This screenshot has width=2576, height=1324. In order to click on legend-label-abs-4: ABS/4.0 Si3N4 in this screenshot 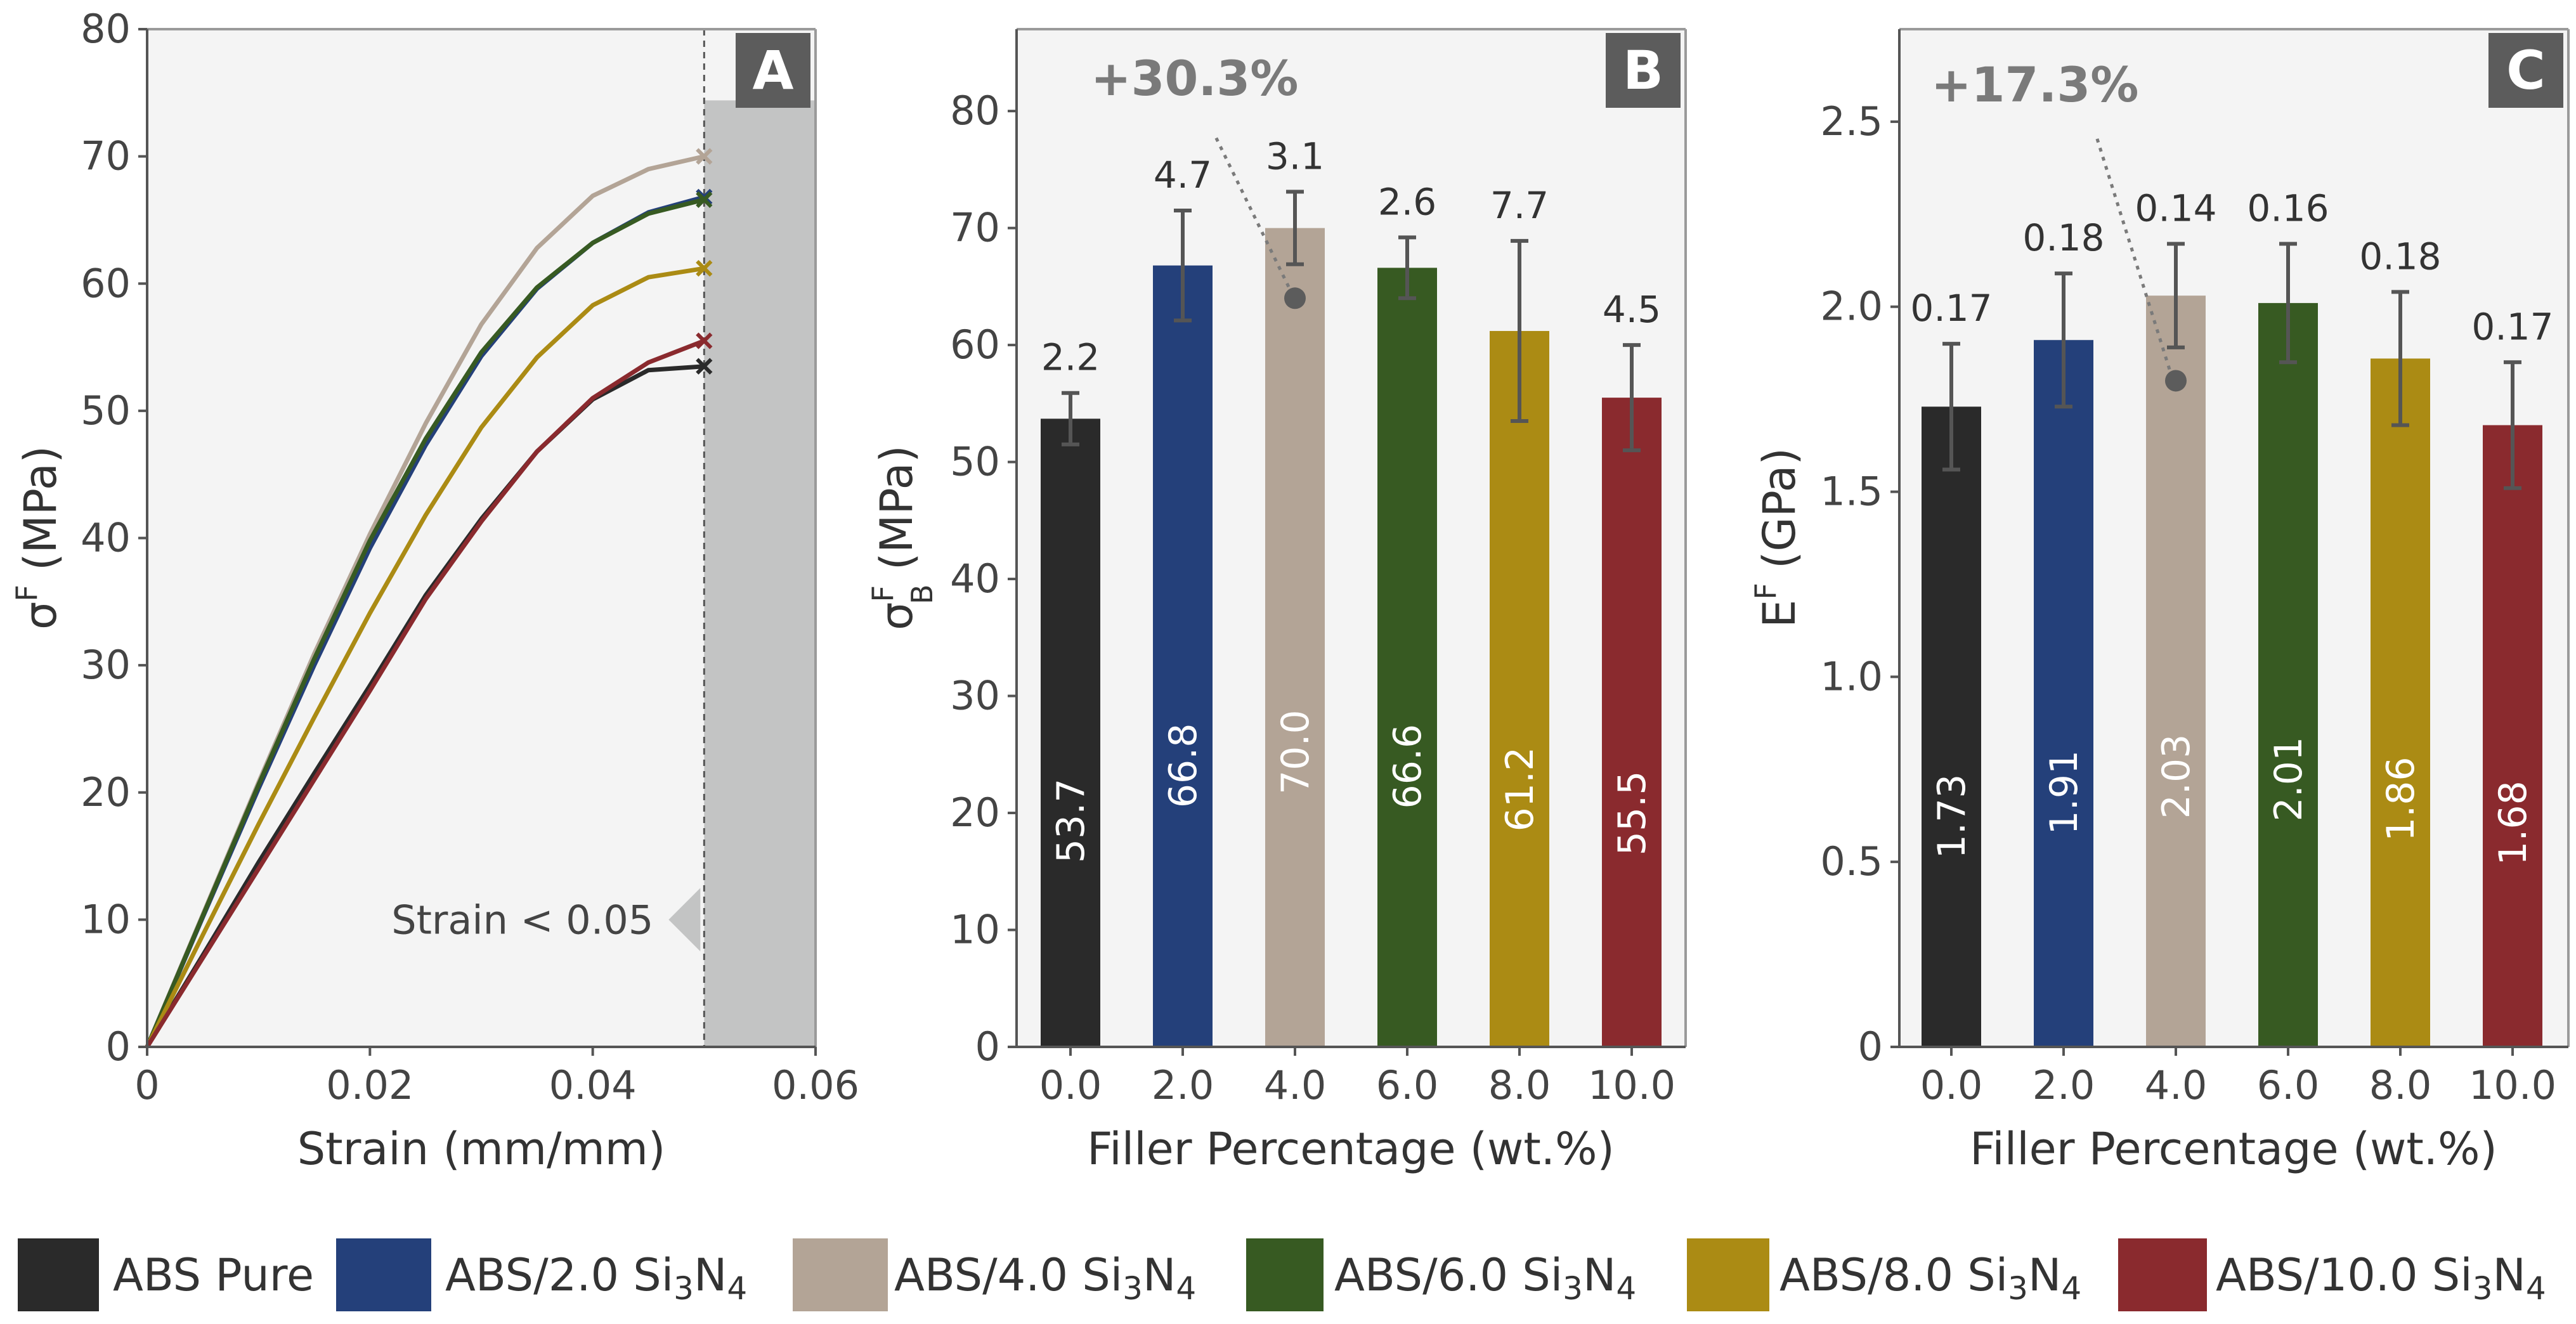, I will do `click(1045, 1278)`.